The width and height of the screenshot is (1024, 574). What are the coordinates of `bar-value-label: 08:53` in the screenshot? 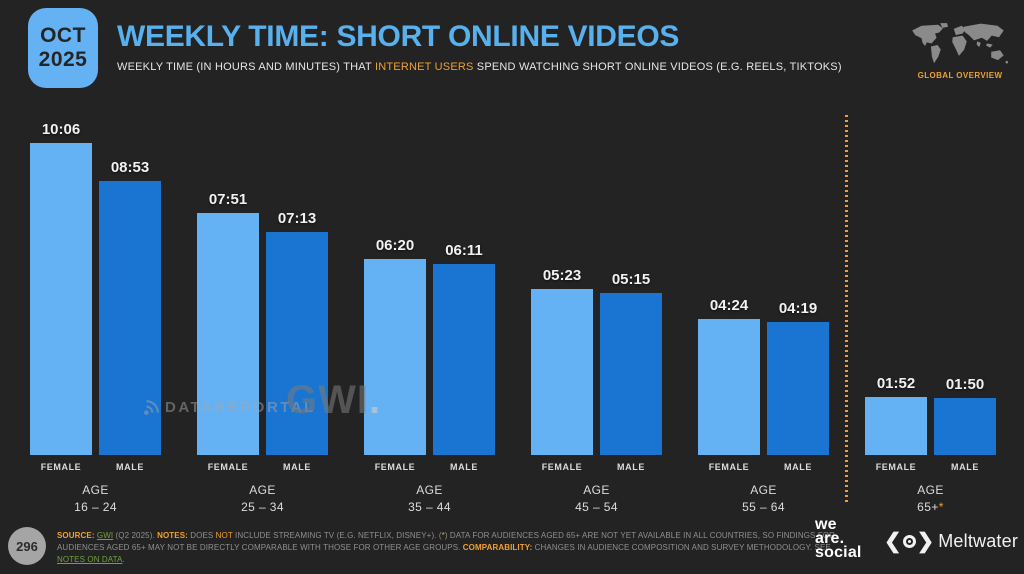 It's located at (130, 167).